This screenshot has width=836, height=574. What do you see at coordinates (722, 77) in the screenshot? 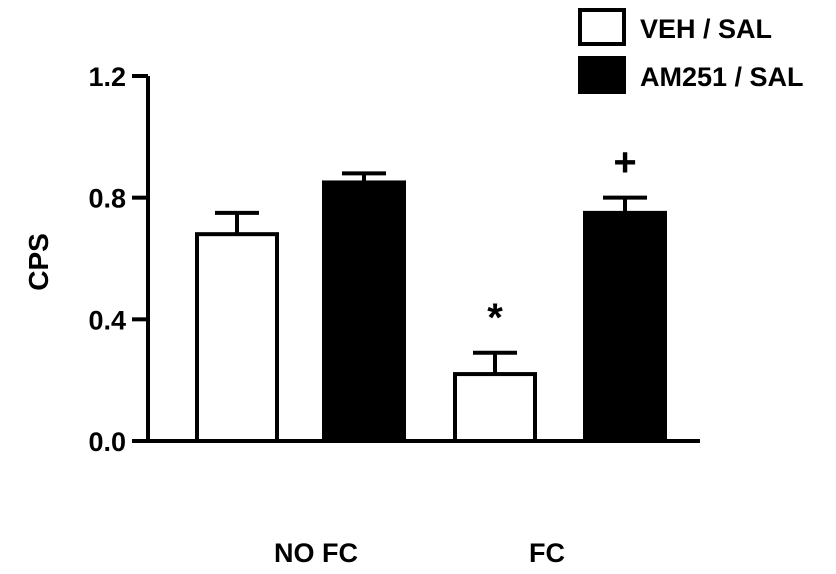
I see `legend-label: AM251 / SAL` at bounding box center [722, 77].